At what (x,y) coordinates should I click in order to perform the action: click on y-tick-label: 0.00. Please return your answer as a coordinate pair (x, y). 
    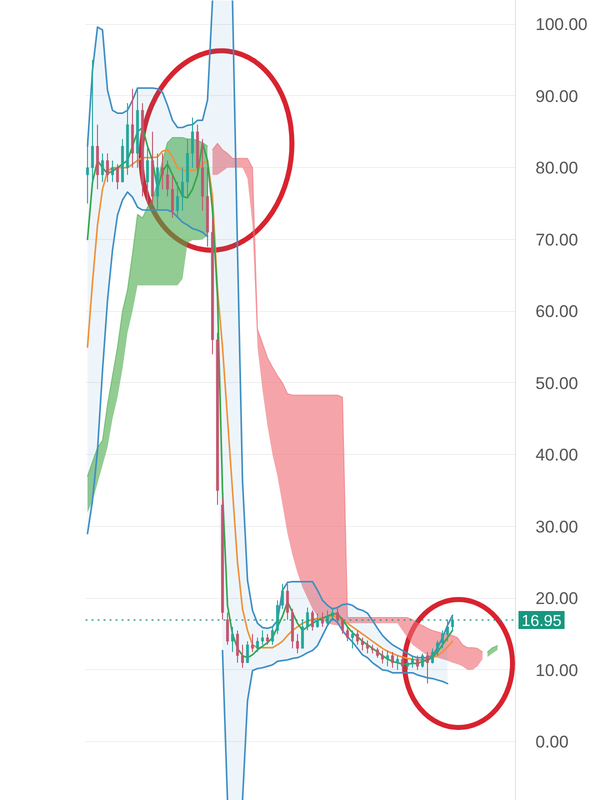
    Looking at the image, I should click on (552, 742).